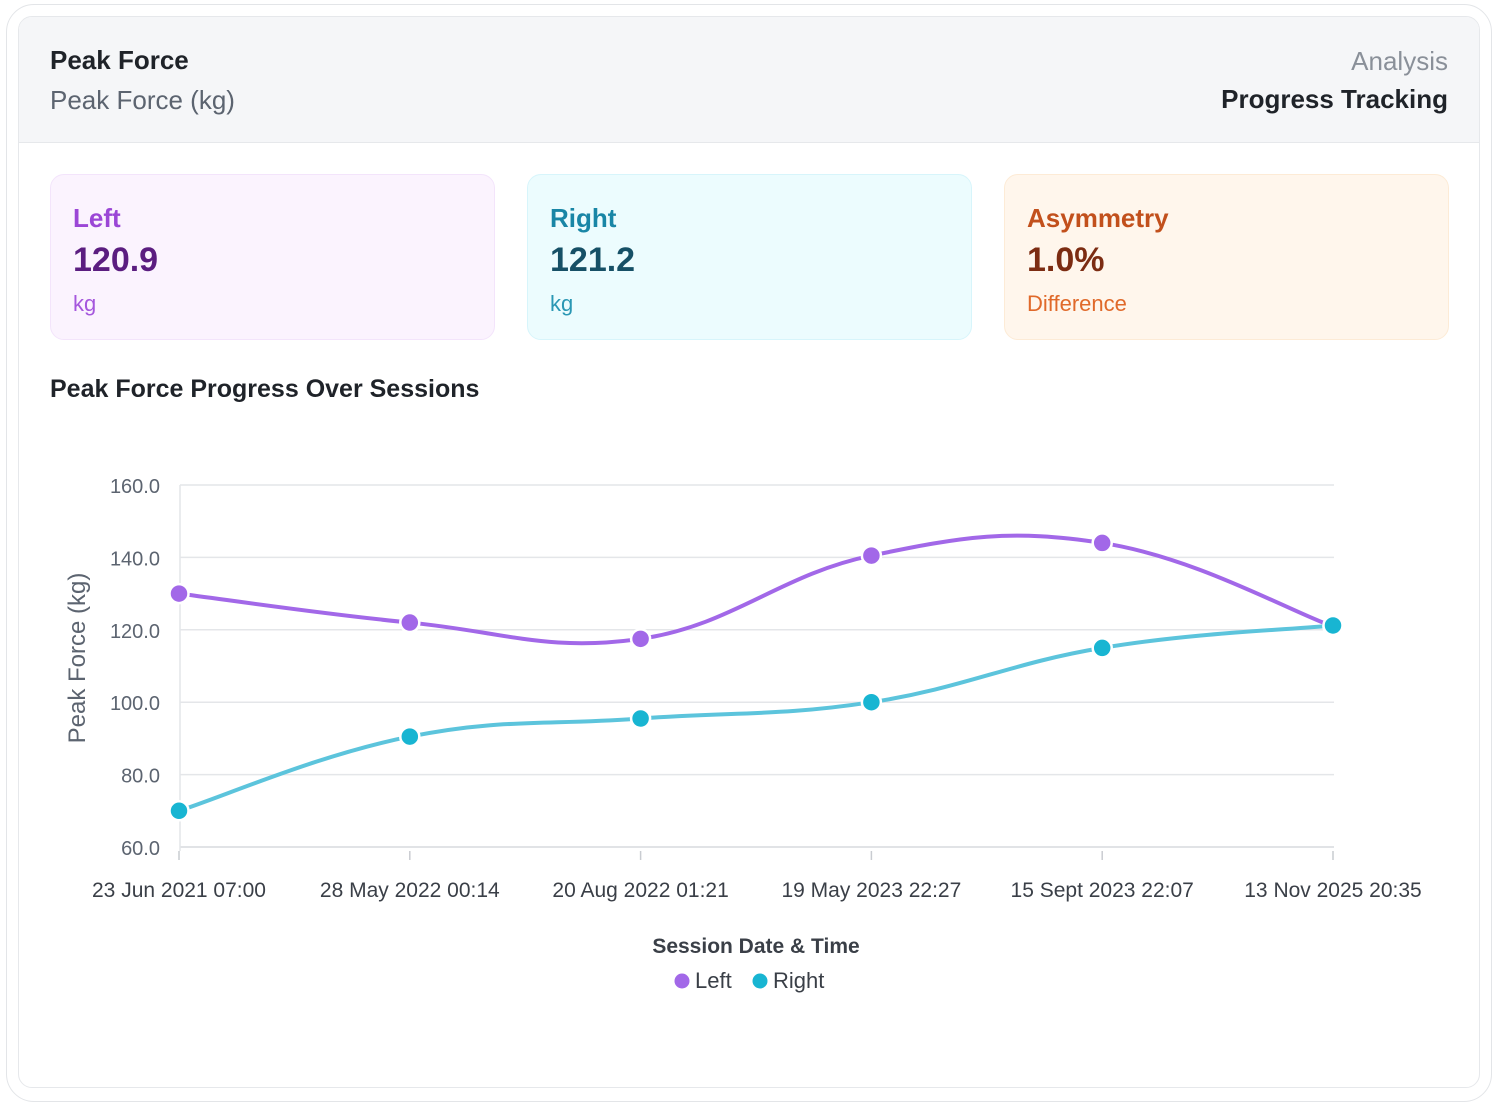  I want to click on left-stat-unit: kg, so click(85, 303).